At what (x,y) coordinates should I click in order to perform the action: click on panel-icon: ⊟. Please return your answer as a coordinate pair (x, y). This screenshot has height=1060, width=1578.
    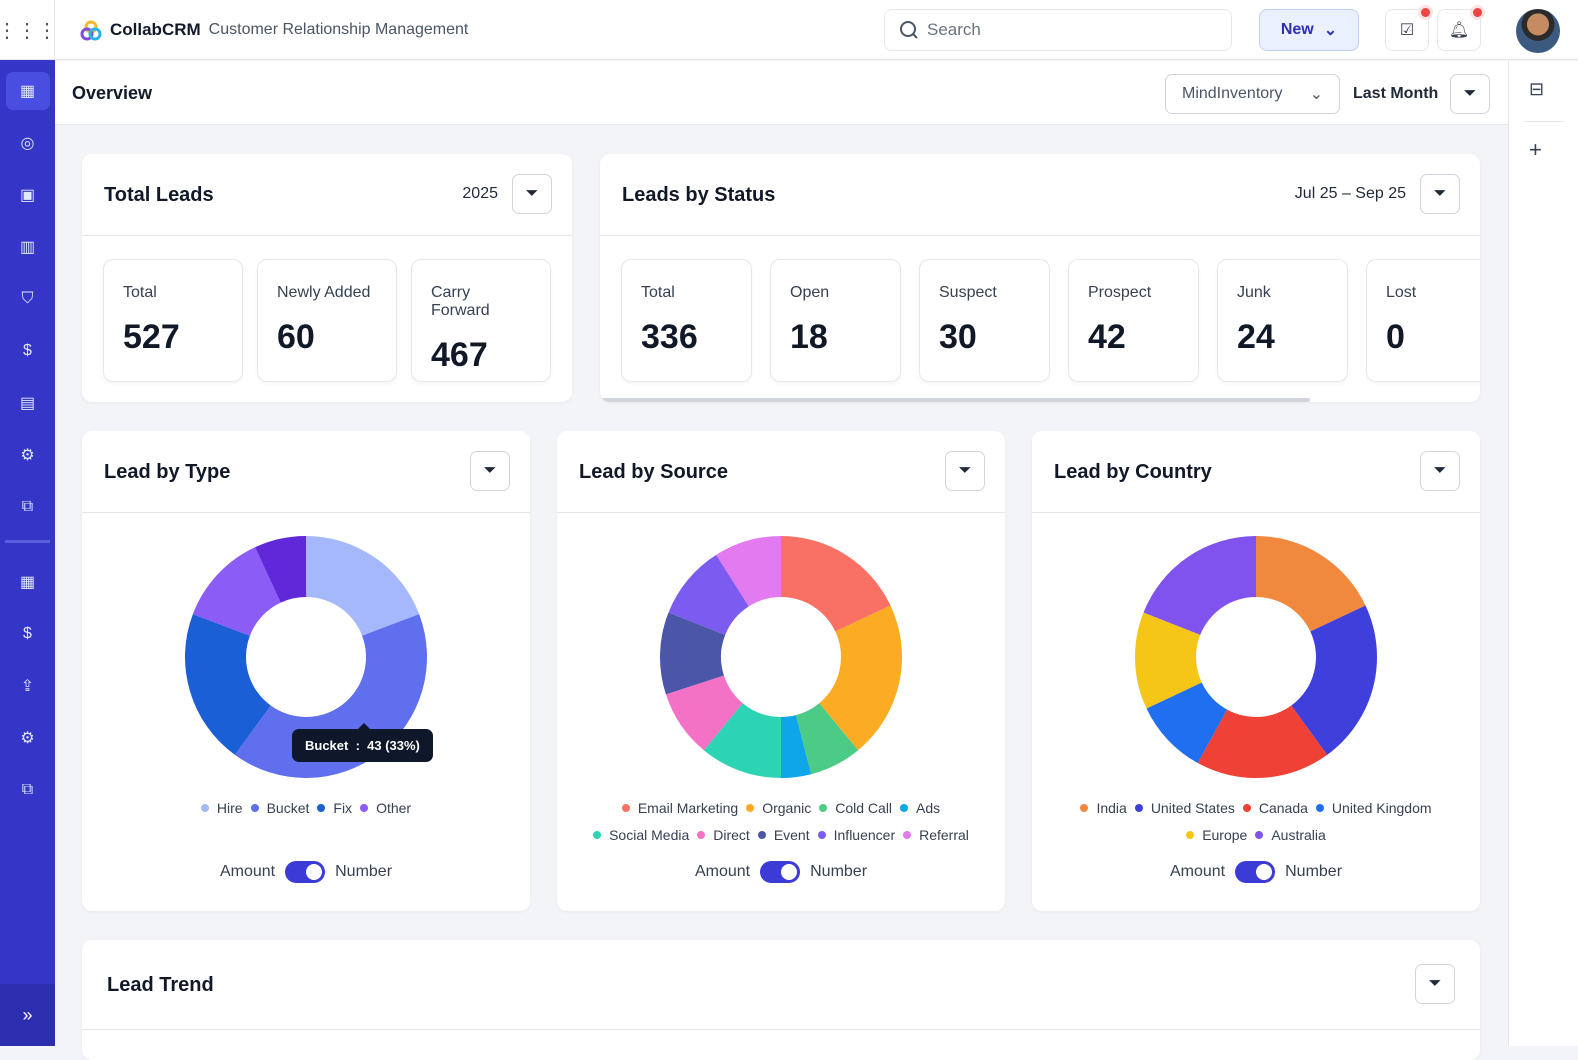
    Looking at the image, I should click on (1537, 89).